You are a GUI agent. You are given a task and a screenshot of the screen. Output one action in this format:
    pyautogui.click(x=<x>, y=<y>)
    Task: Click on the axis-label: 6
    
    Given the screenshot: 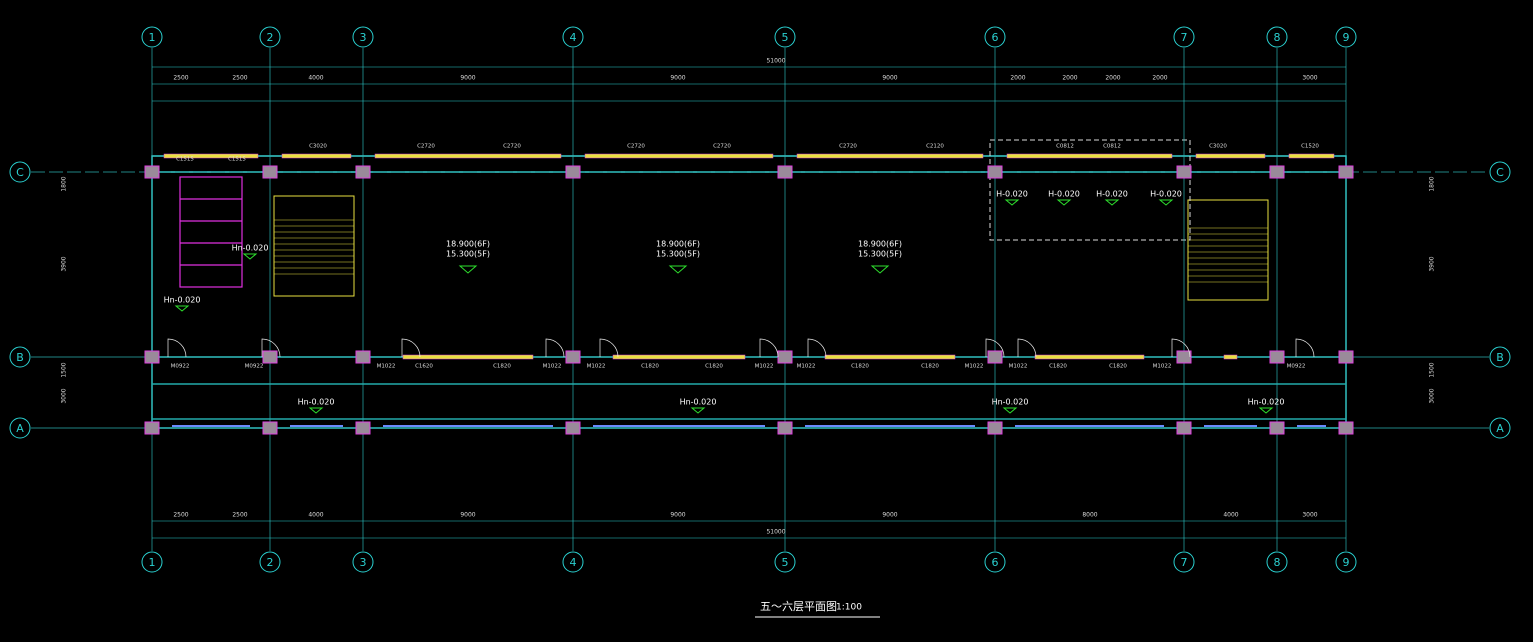 What is the action you would take?
    pyautogui.click(x=995, y=562)
    